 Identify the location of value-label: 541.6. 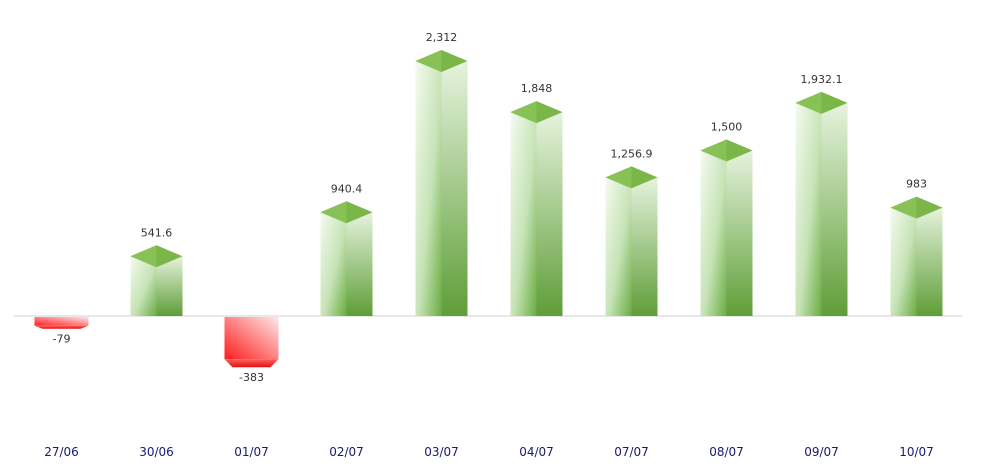
(157, 232).